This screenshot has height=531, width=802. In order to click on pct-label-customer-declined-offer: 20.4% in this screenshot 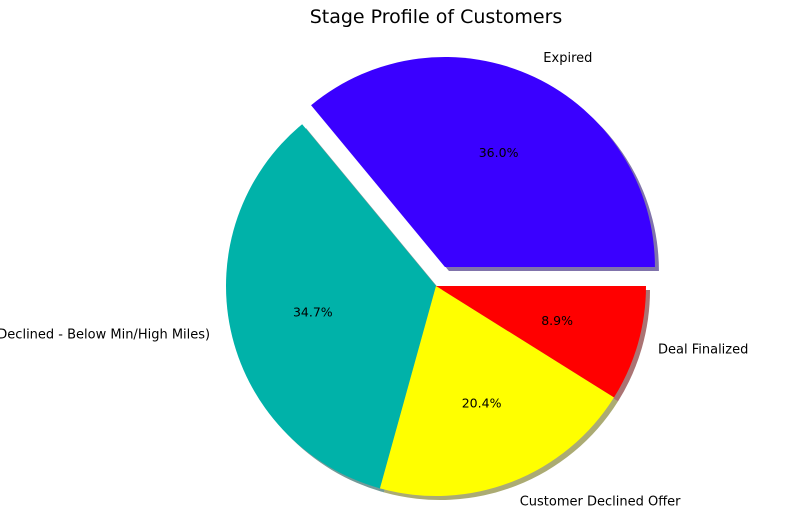, I will do `click(482, 402)`.